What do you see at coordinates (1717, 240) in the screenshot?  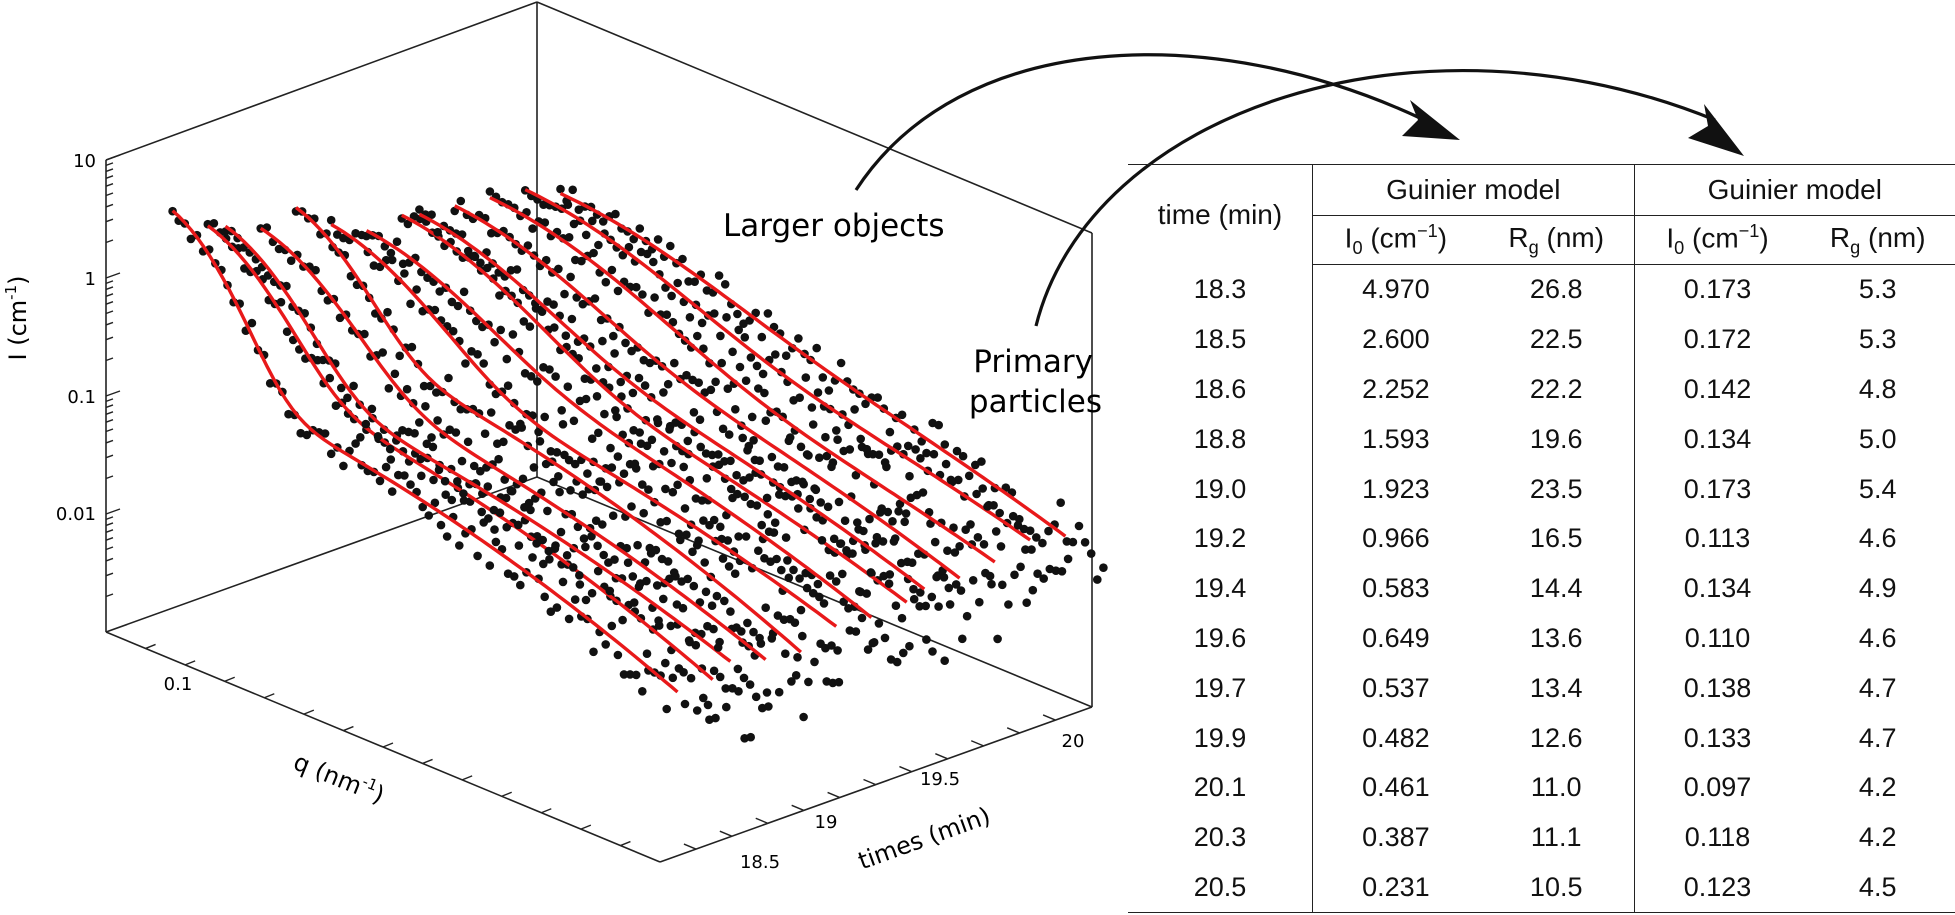 I see `header-i0-primary: I0 (cm−1)` at bounding box center [1717, 240].